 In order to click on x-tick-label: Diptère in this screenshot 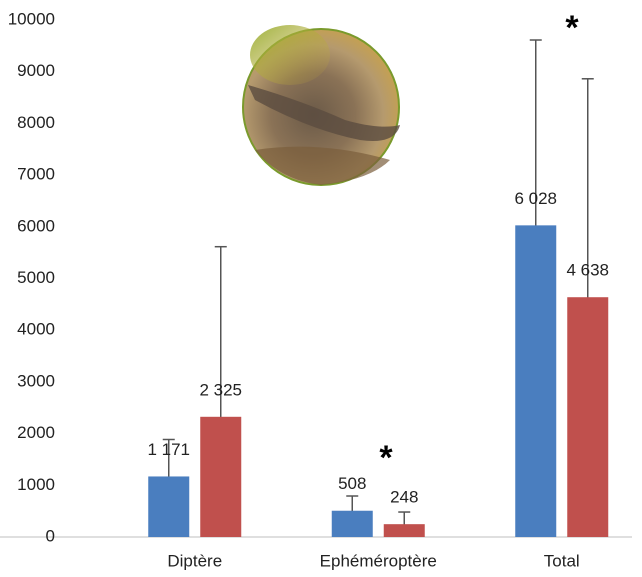, I will do `click(194, 560)`.